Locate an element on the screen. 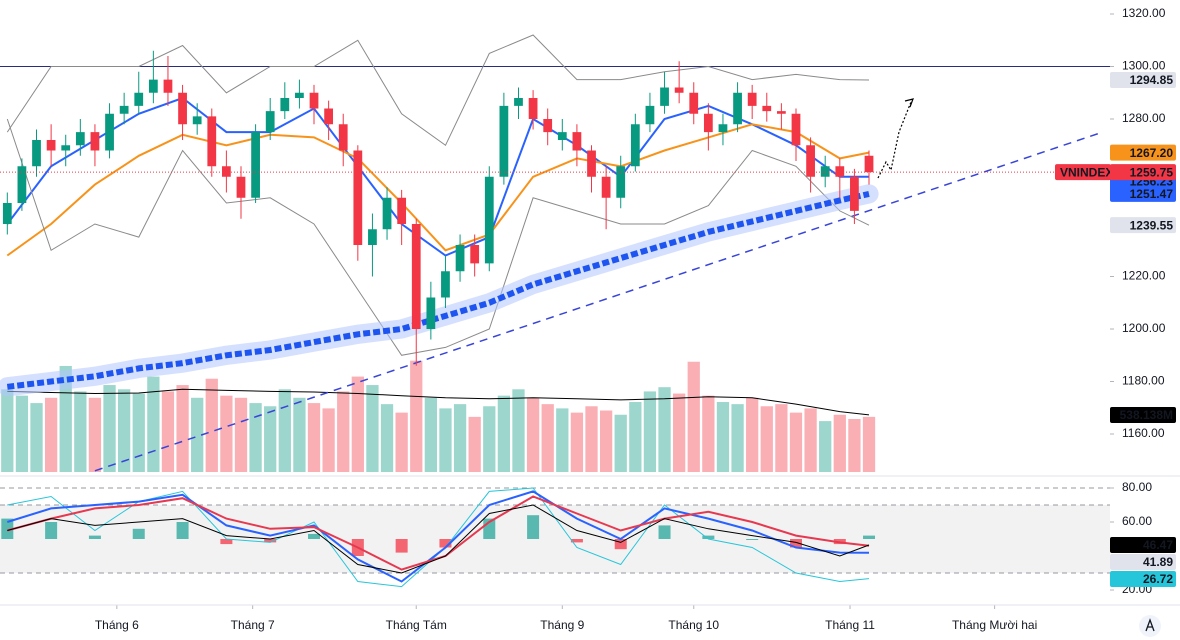 The height and width of the screenshot is (640, 1180). level-band is located at coordinates (555, 539).